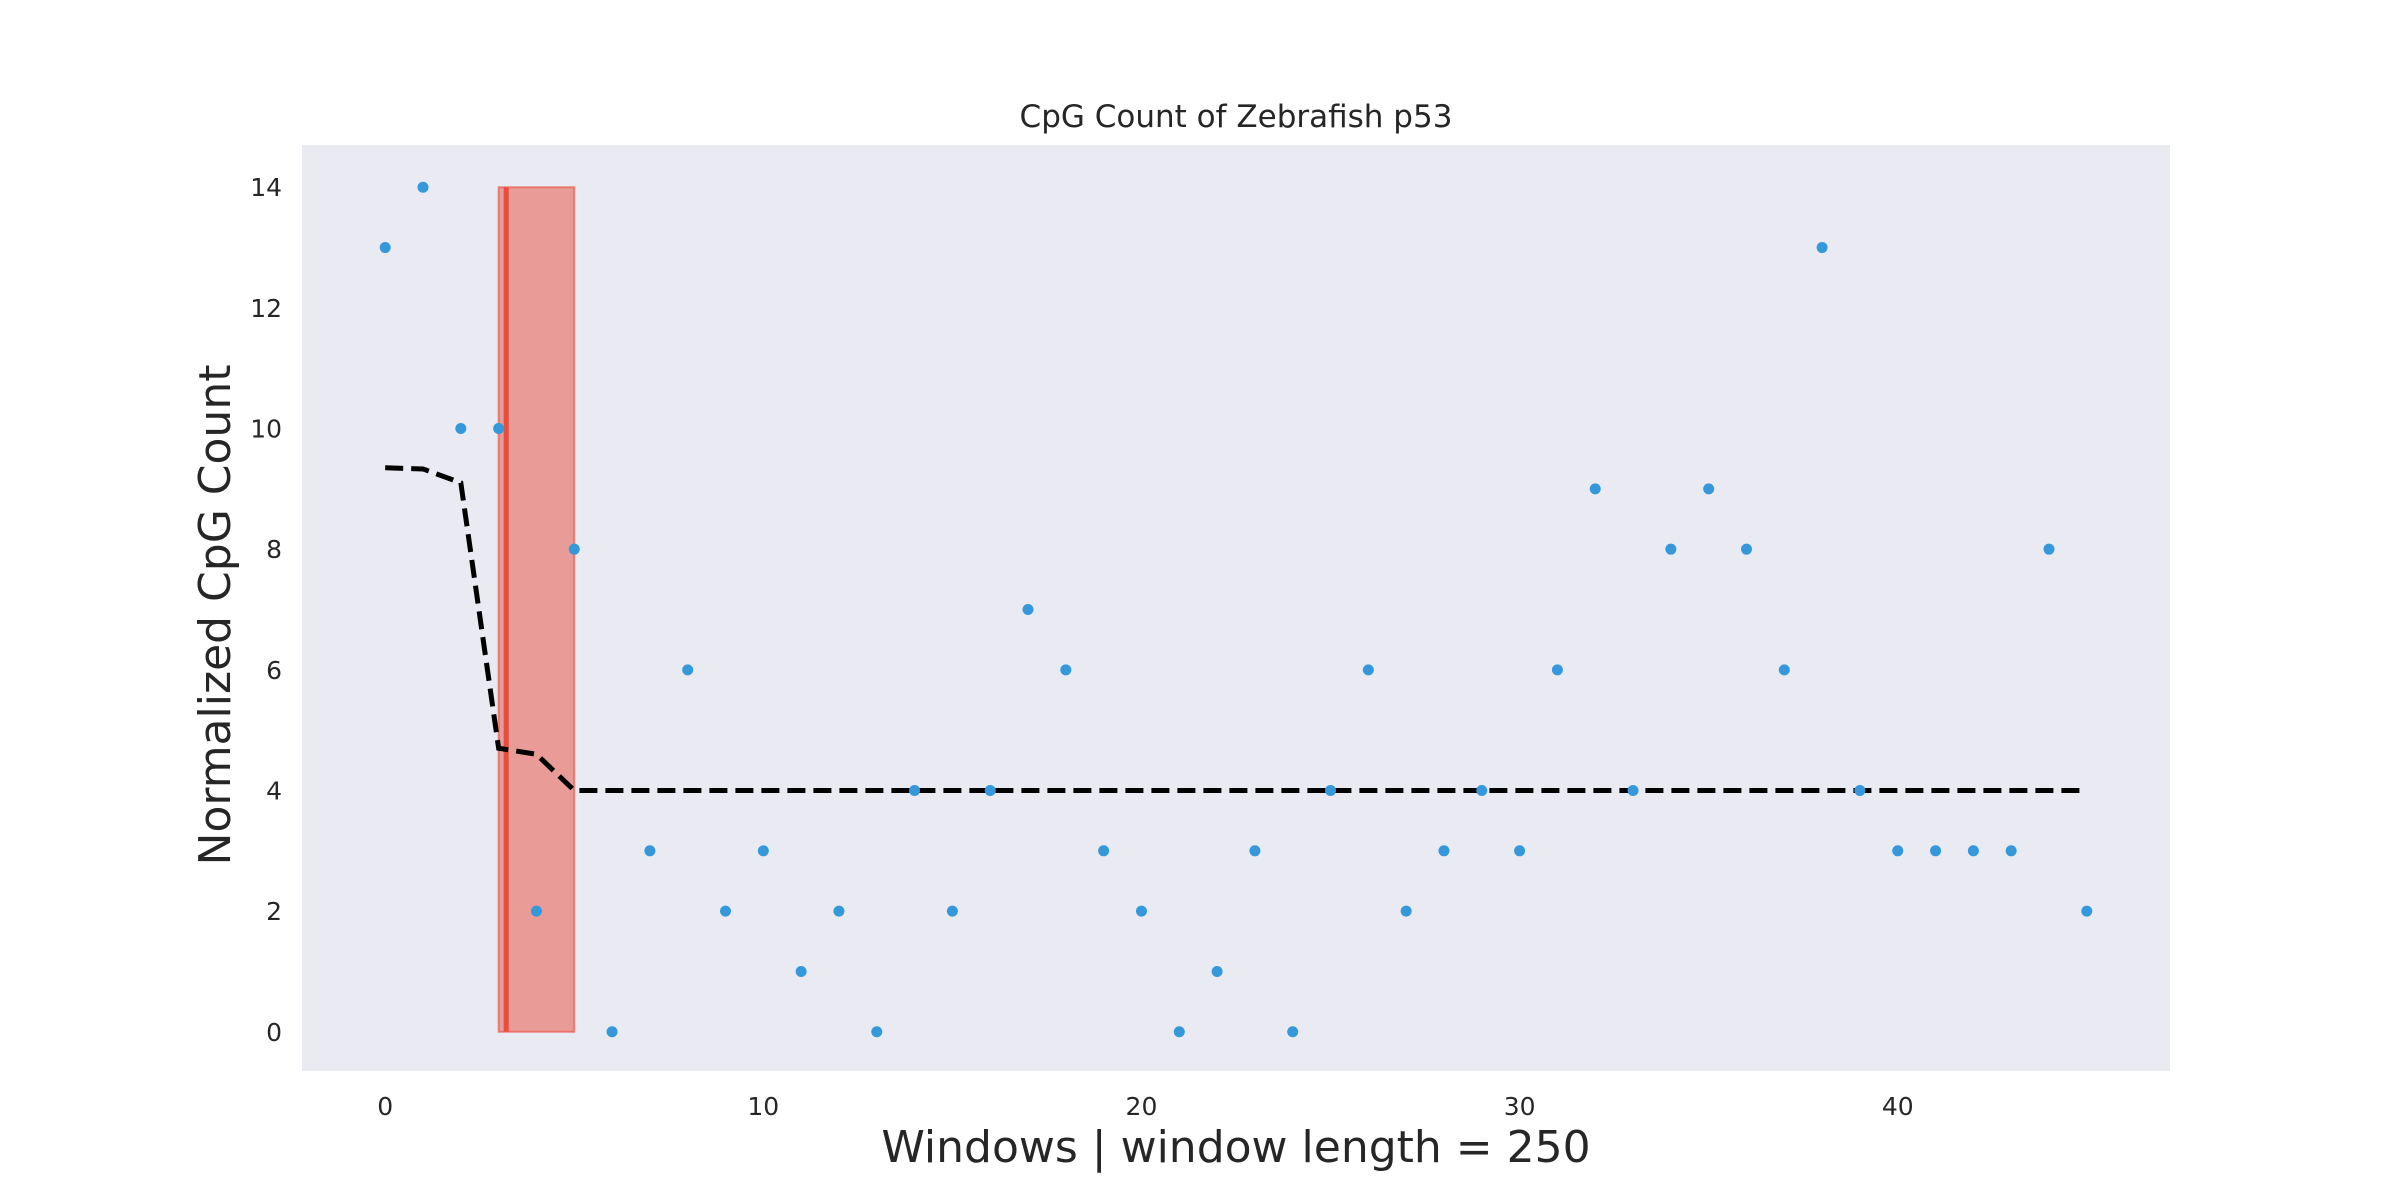  Describe the element at coordinates (385, 1106) in the screenshot. I see `x-tick-label: 0` at that location.